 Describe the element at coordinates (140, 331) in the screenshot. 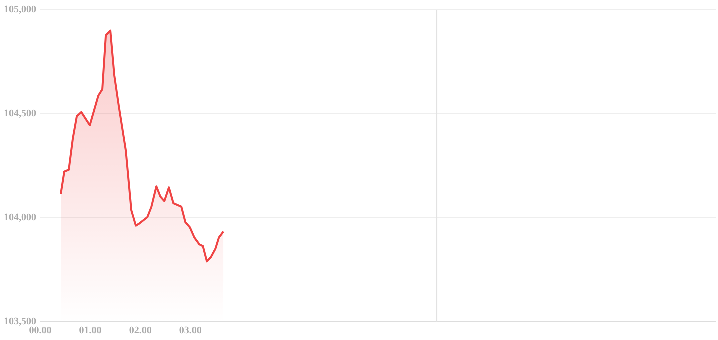

I see `x-tick-label: 02.00` at that location.